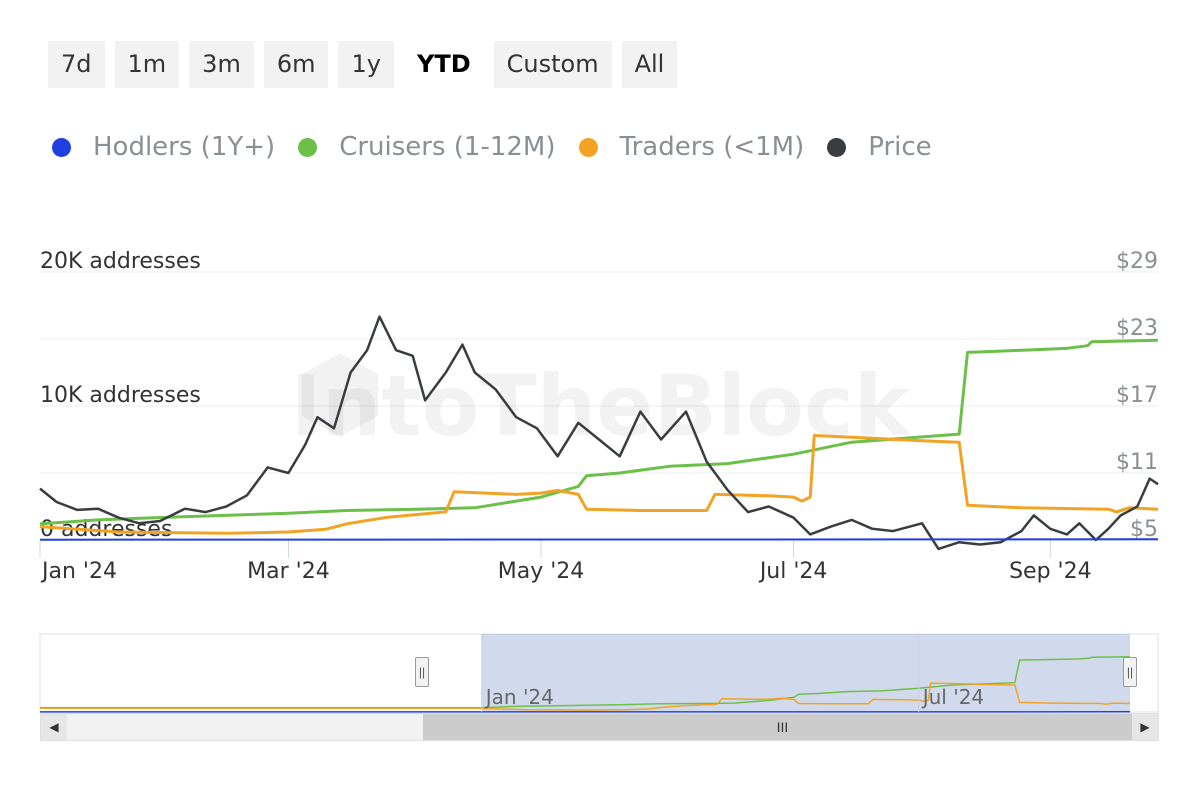 The width and height of the screenshot is (1200, 800). Describe the element at coordinates (1145, 727) in the screenshot. I see `scroll-right-arrow-icon: ▶` at that location.